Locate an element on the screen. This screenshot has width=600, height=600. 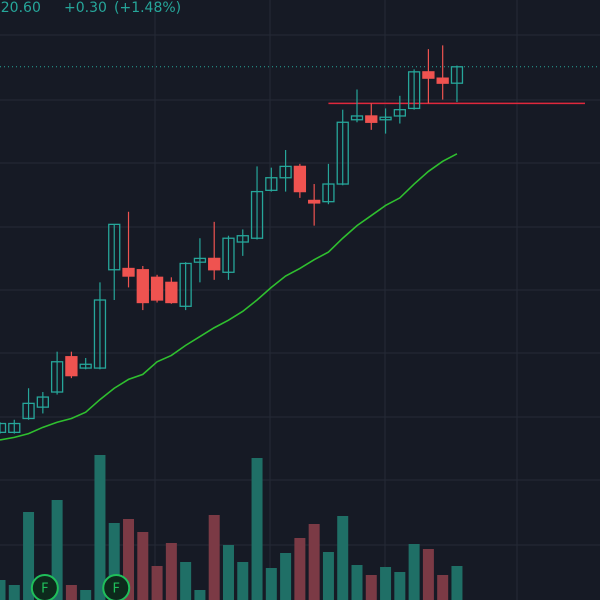
change-pct-label: (+1.48%) is located at coordinates (147, 8).